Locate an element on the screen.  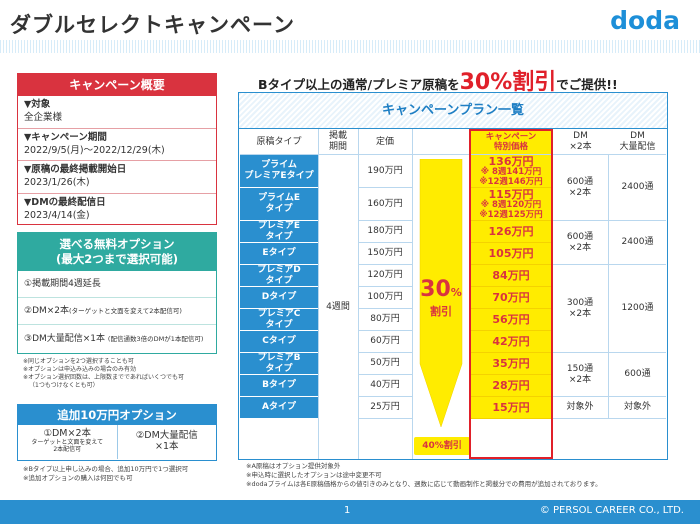
free-option-item: ③DM大量配信×1本 (配信通数3倍のDMが1本配信可) is located at coordinates (117, 338).